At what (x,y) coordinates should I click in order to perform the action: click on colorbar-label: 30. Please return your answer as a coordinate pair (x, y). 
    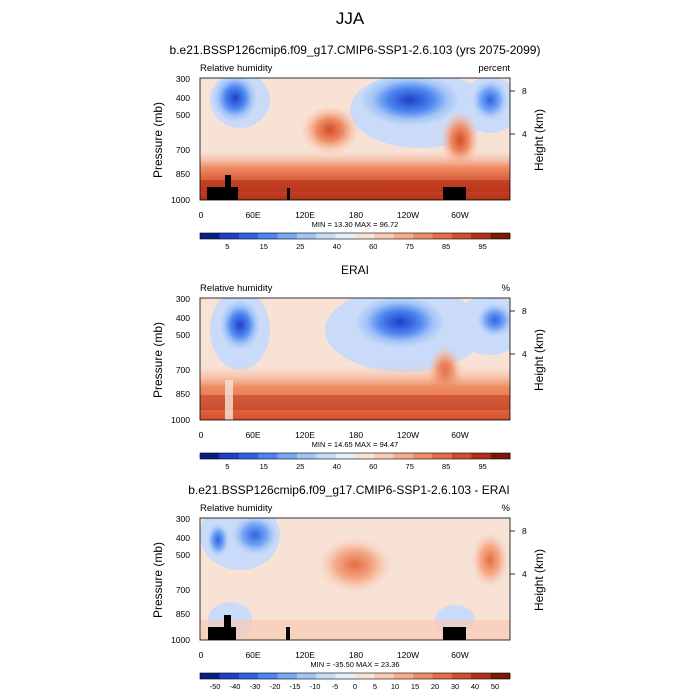
    Looking at the image, I should click on (455, 686).